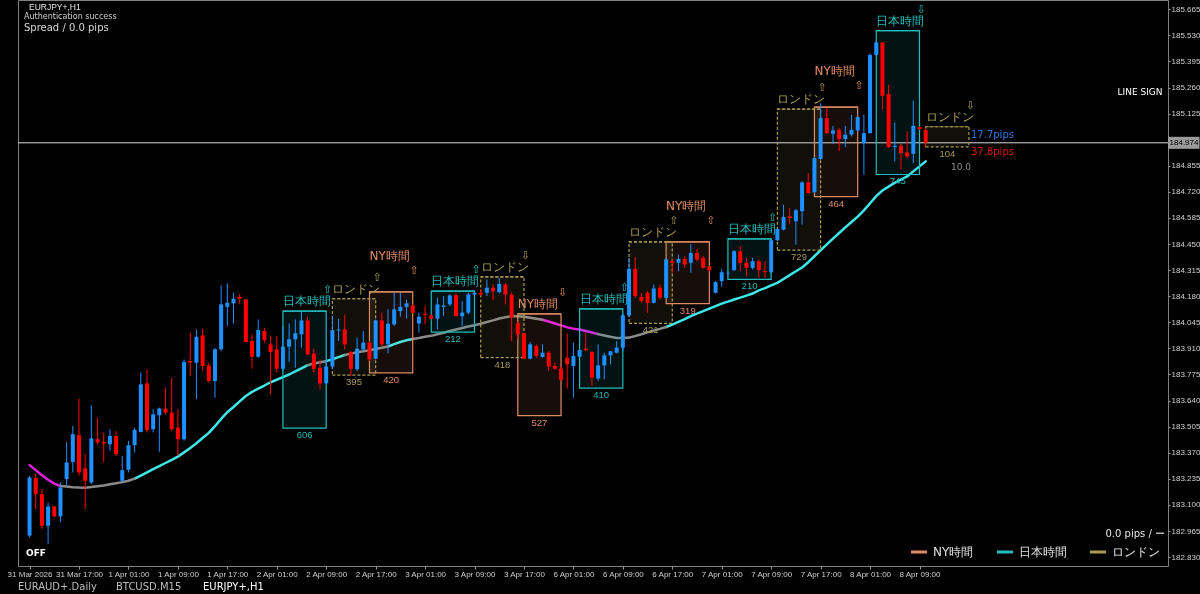  What do you see at coordinates (871, 574) in the screenshot?
I see `x-tick-label: 8 Apr 01:00` at bounding box center [871, 574].